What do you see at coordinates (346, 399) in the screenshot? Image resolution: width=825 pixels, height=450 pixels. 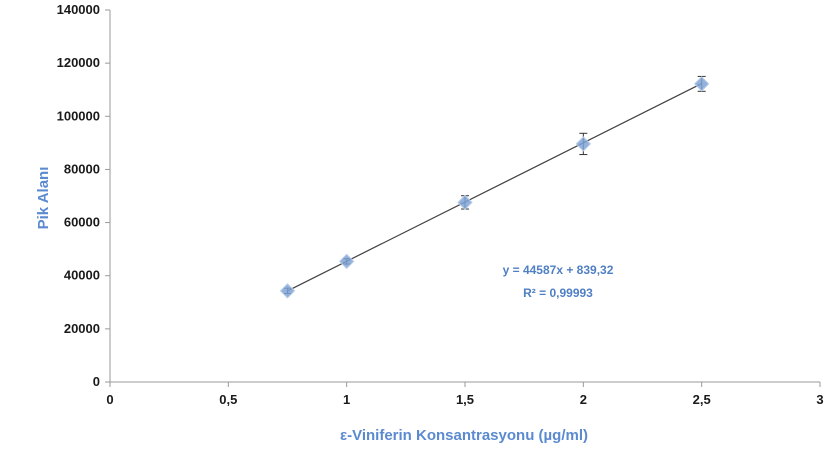 I see `x-tick-label: 1` at bounding box center [346, 399].